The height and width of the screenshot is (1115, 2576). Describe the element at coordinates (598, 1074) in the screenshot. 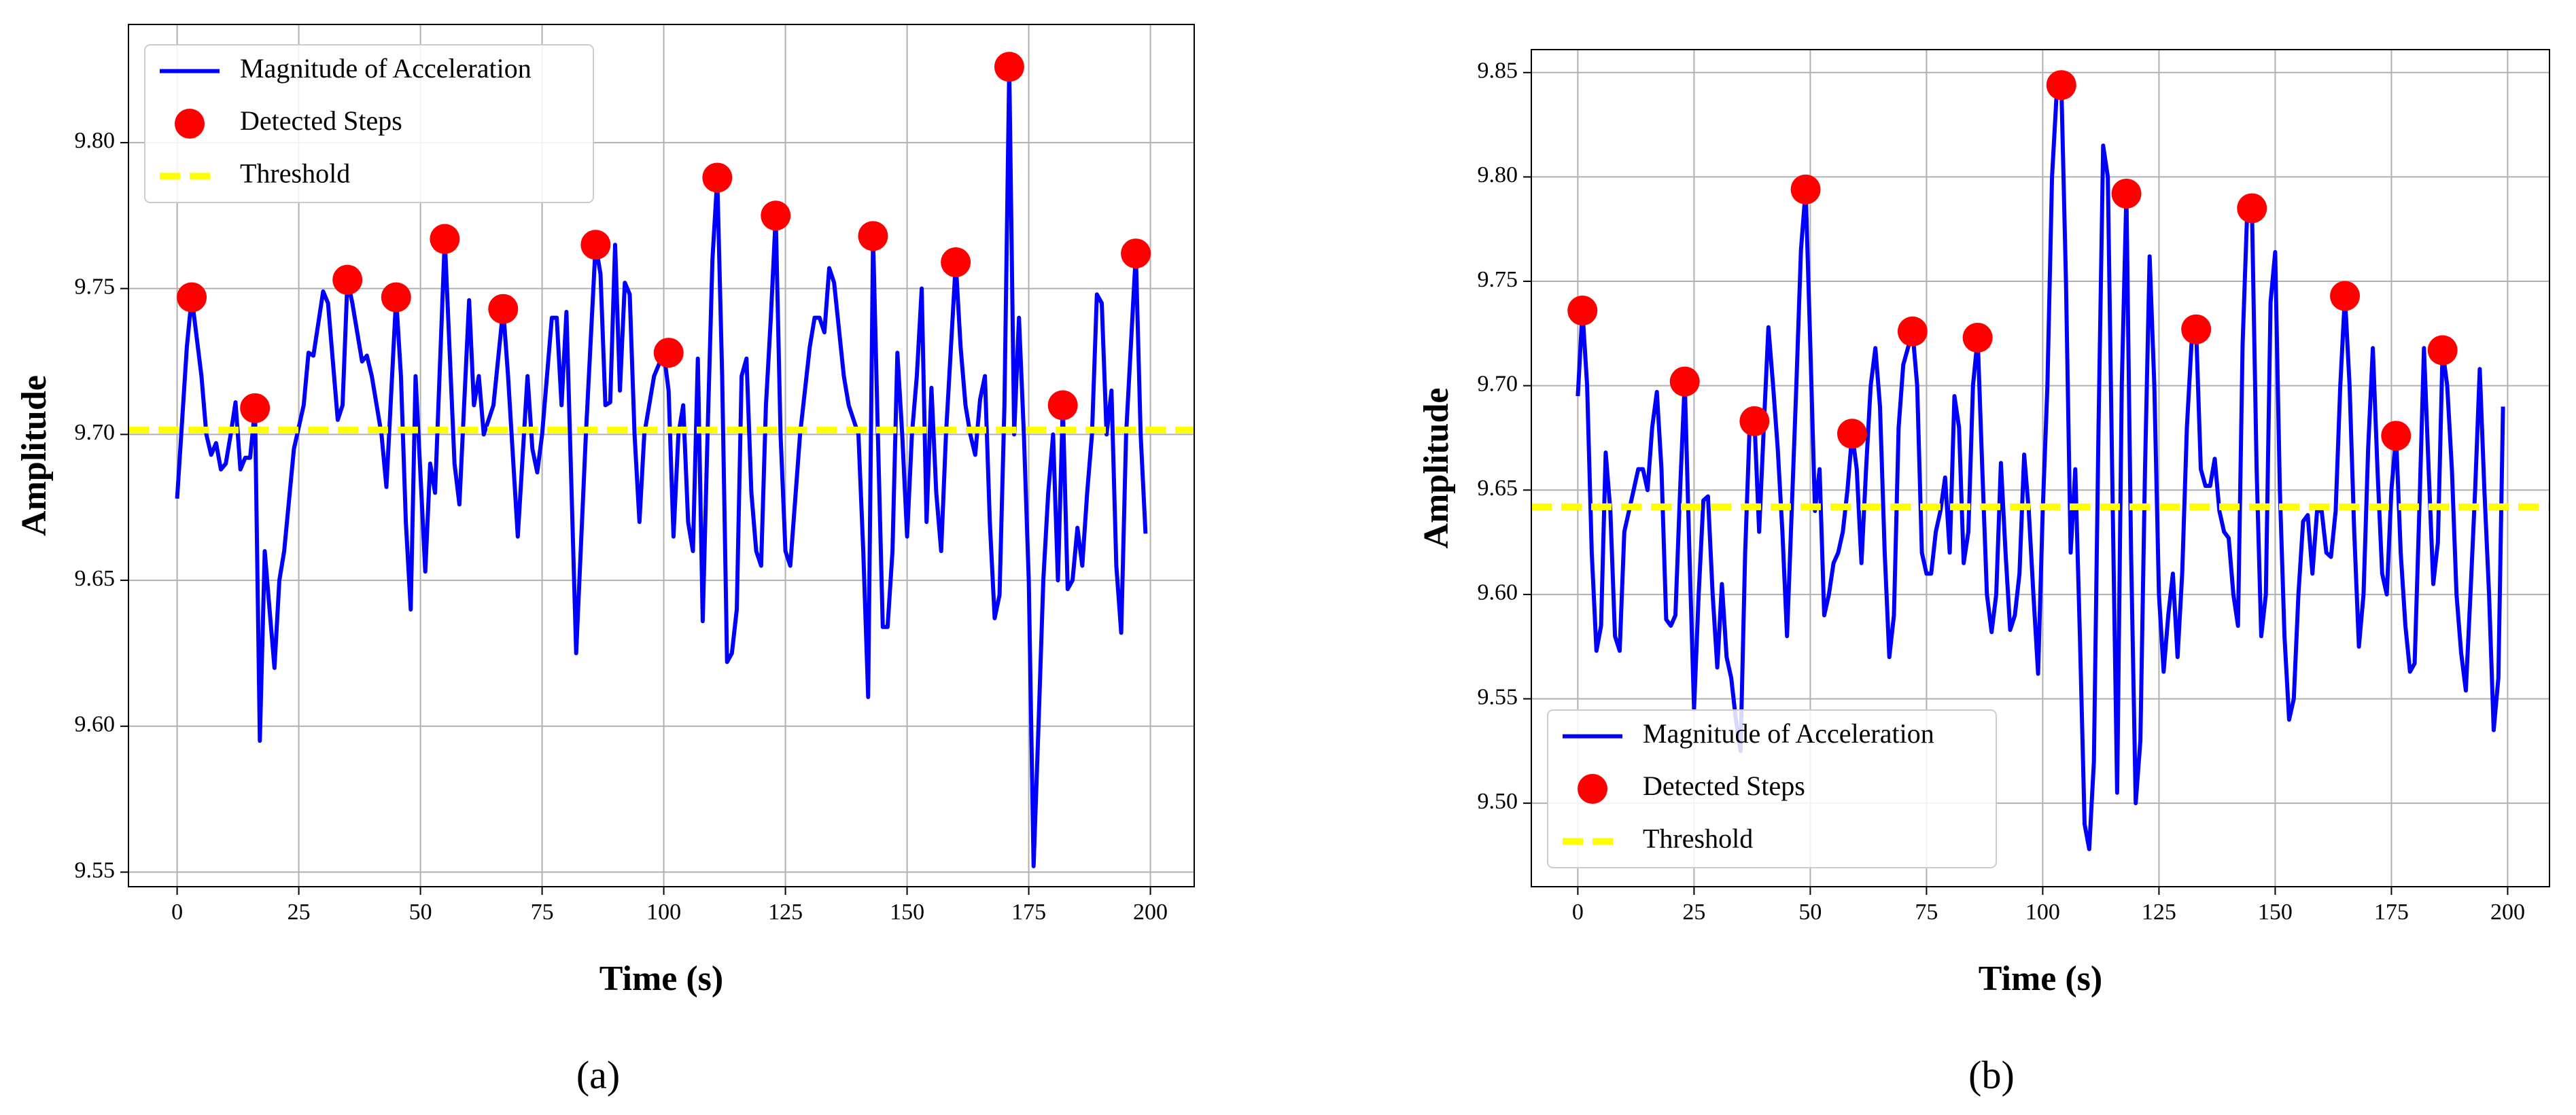

I see `panel-label: (a)` at that location.